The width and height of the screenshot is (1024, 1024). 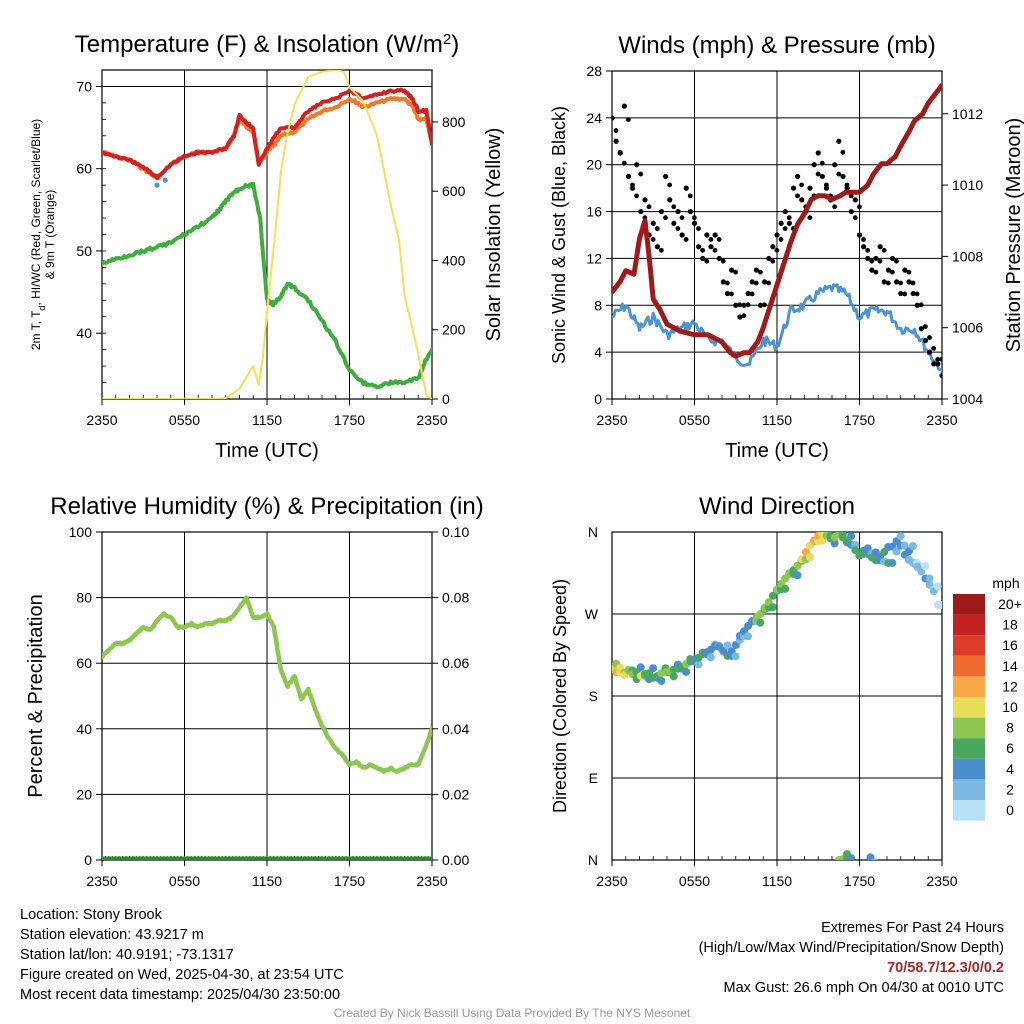 What do you see at coordinates (777, 220) in the screenshot?
I see `series-line-pressure` at bounding box center [777, 220].